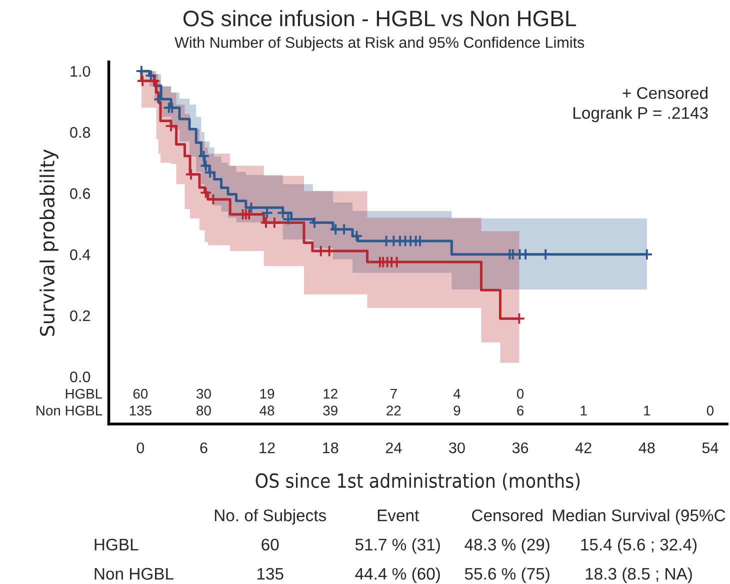 The height and width of the screenshot is (584, 730). What do you see at coordinates (641, 114) in the screenshot?
I see `annotation: Logrank P = .2143` at bounding box center [641, 114].